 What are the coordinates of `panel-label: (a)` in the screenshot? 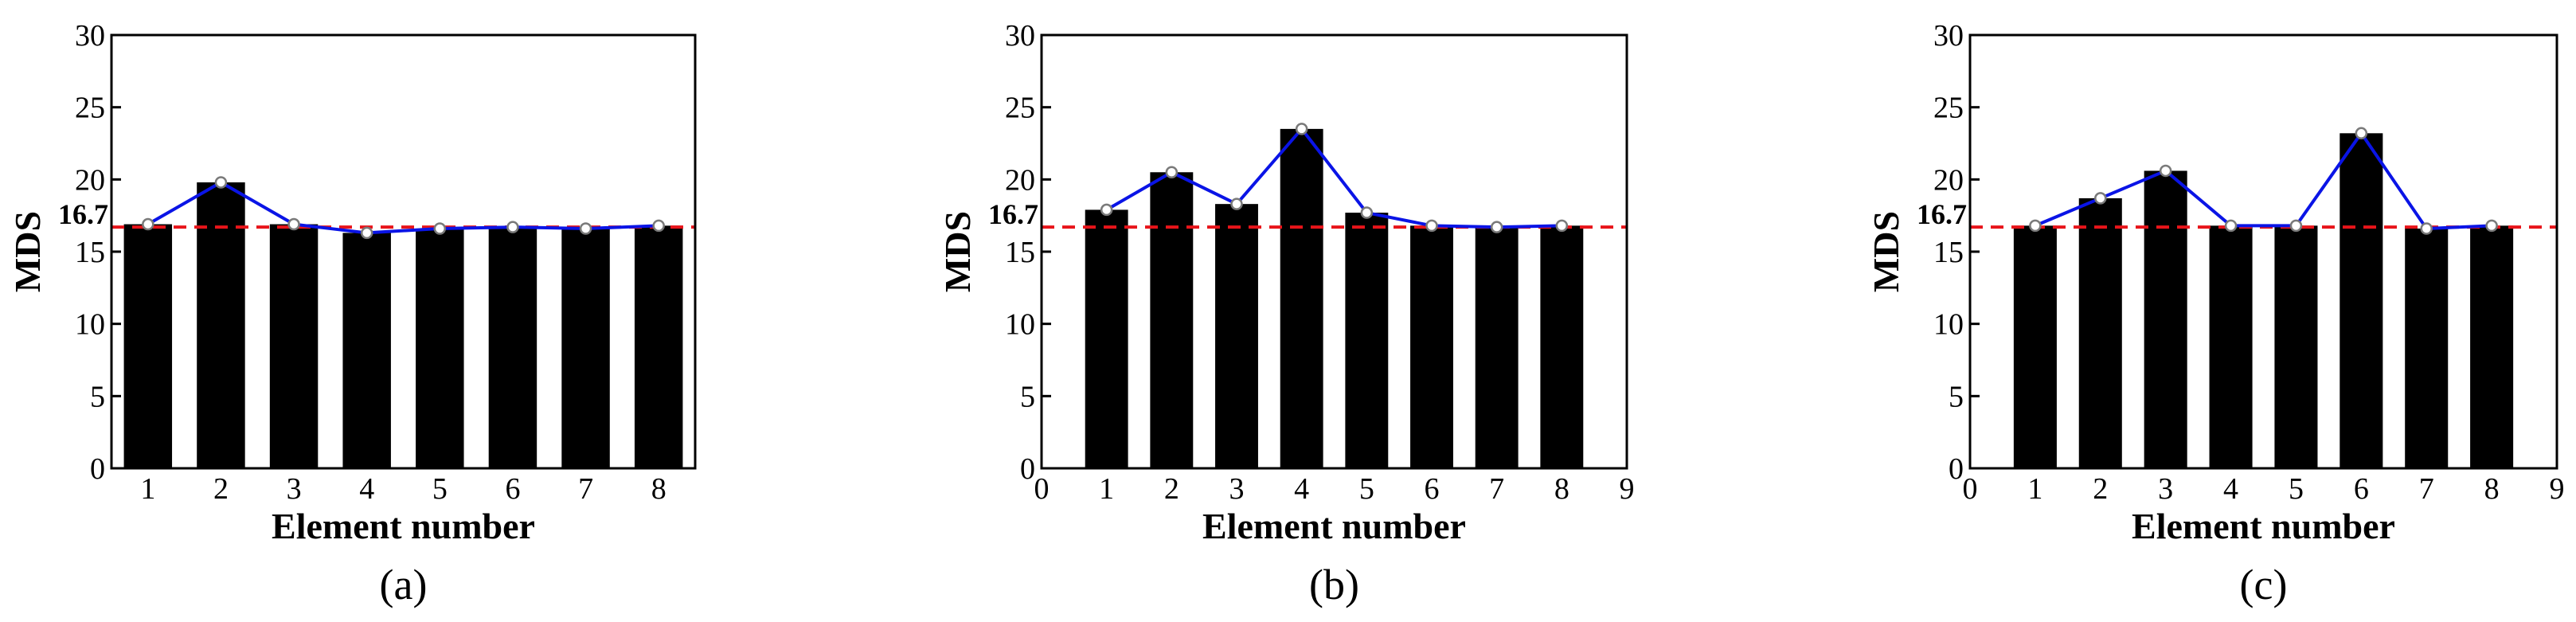 It's located at (404, 584).